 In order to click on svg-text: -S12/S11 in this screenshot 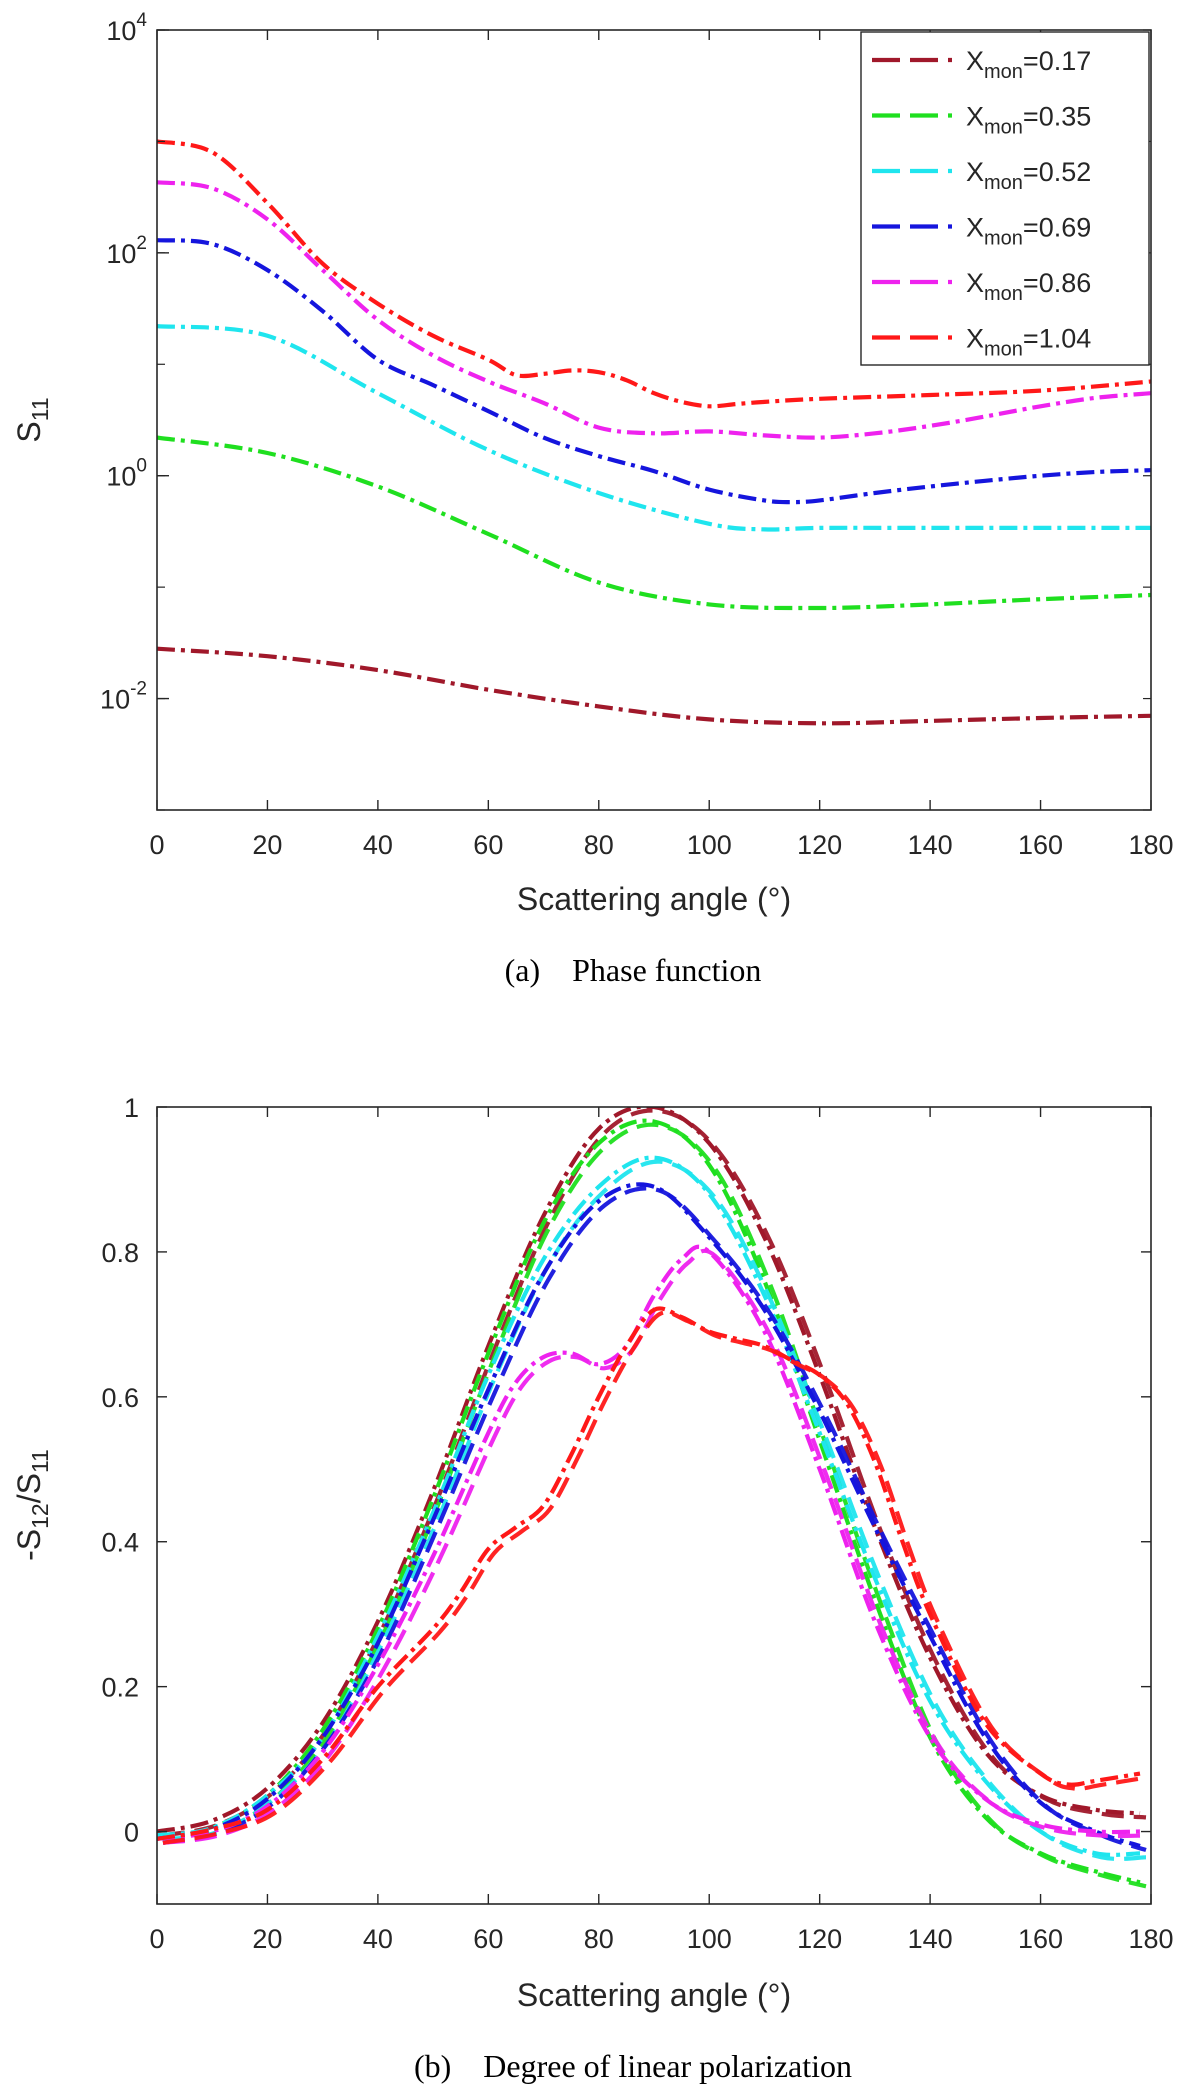, I will do `click(32, 1505)`.